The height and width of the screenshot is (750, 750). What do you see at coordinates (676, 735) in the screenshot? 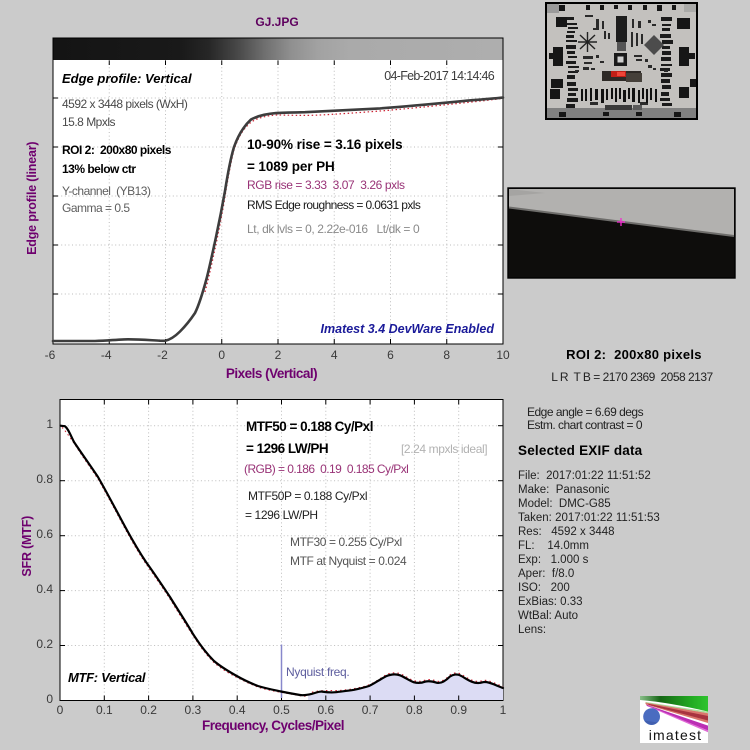
I see `svg-text: imatest` at bounding box center [676, 735].